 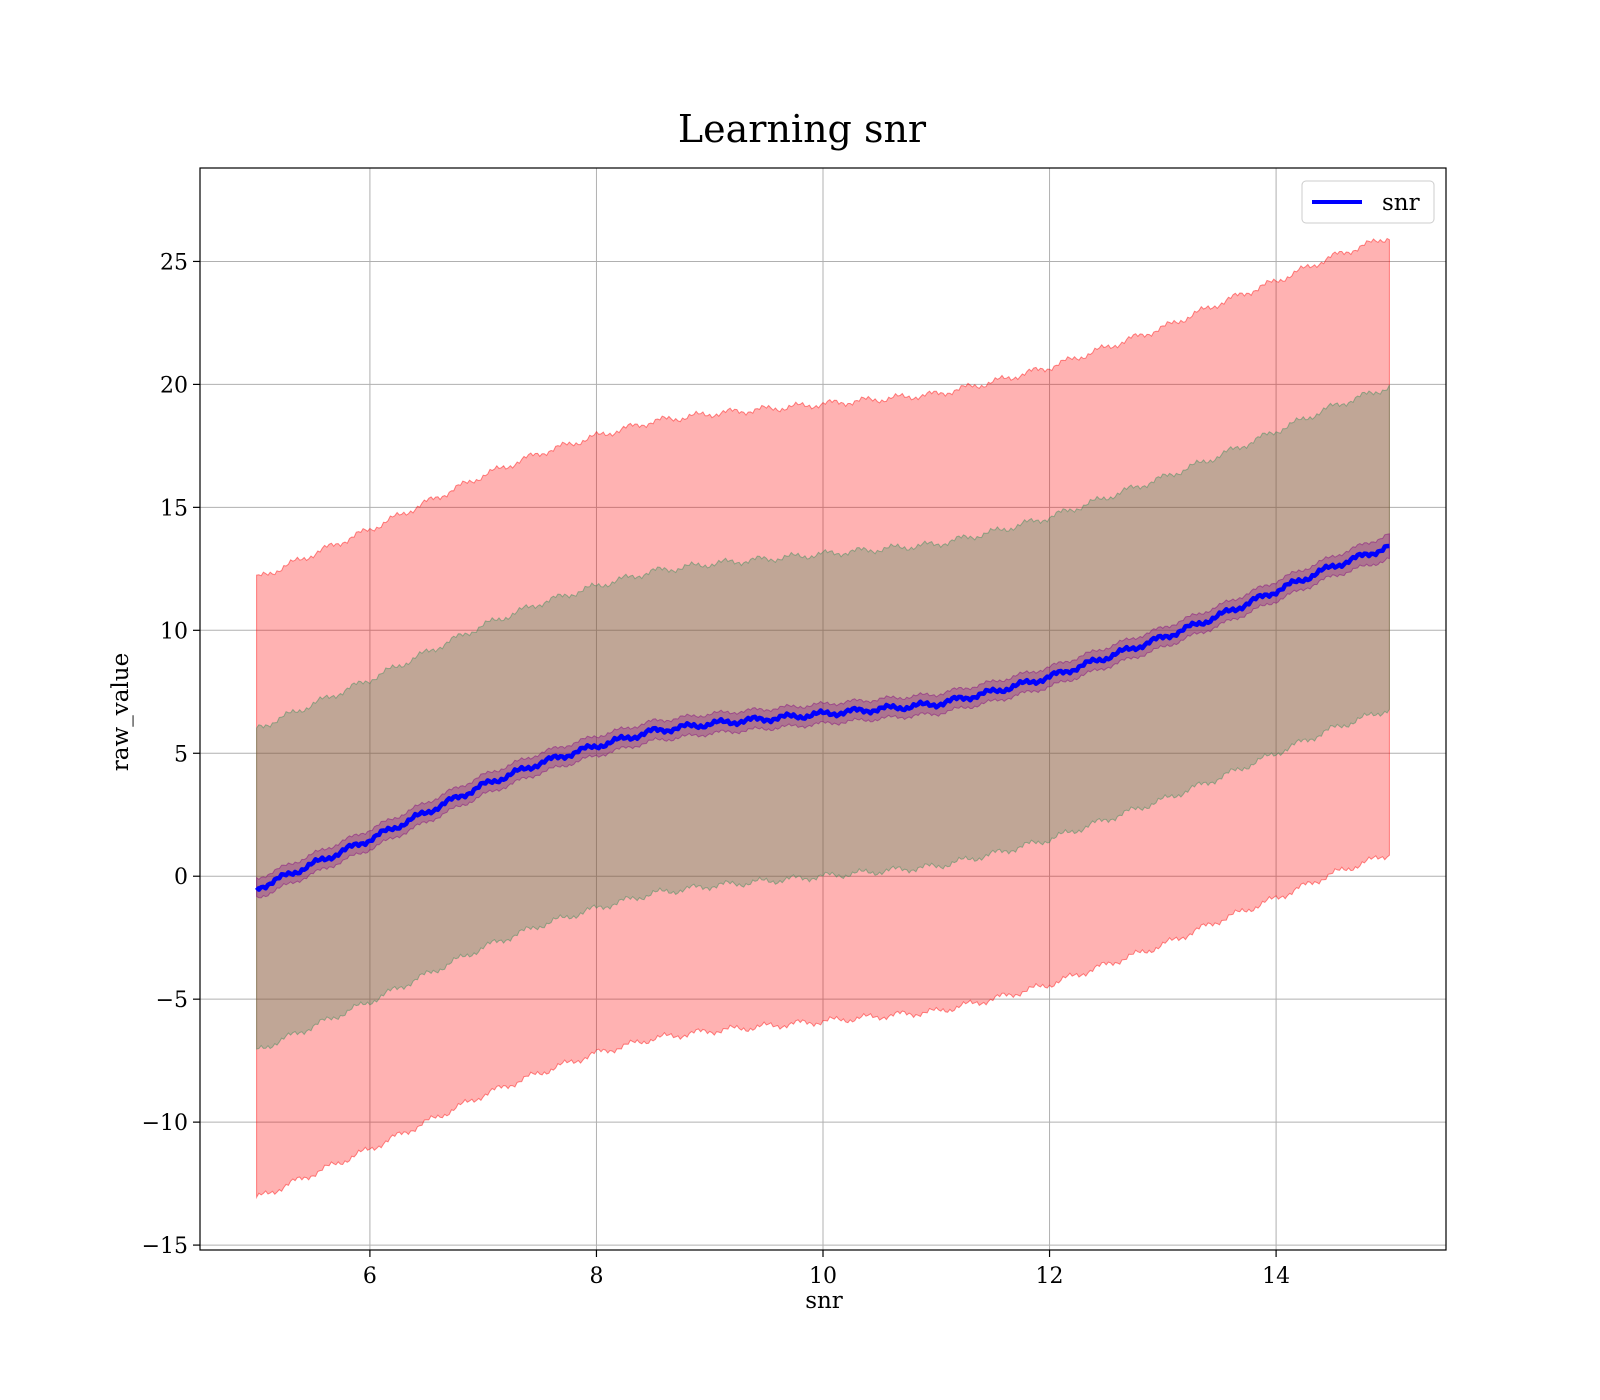 What do you see at coordinates (165, 1246) in the screenshot?
I see `y-tick-label: −15` at bounding box center [165, 1246].